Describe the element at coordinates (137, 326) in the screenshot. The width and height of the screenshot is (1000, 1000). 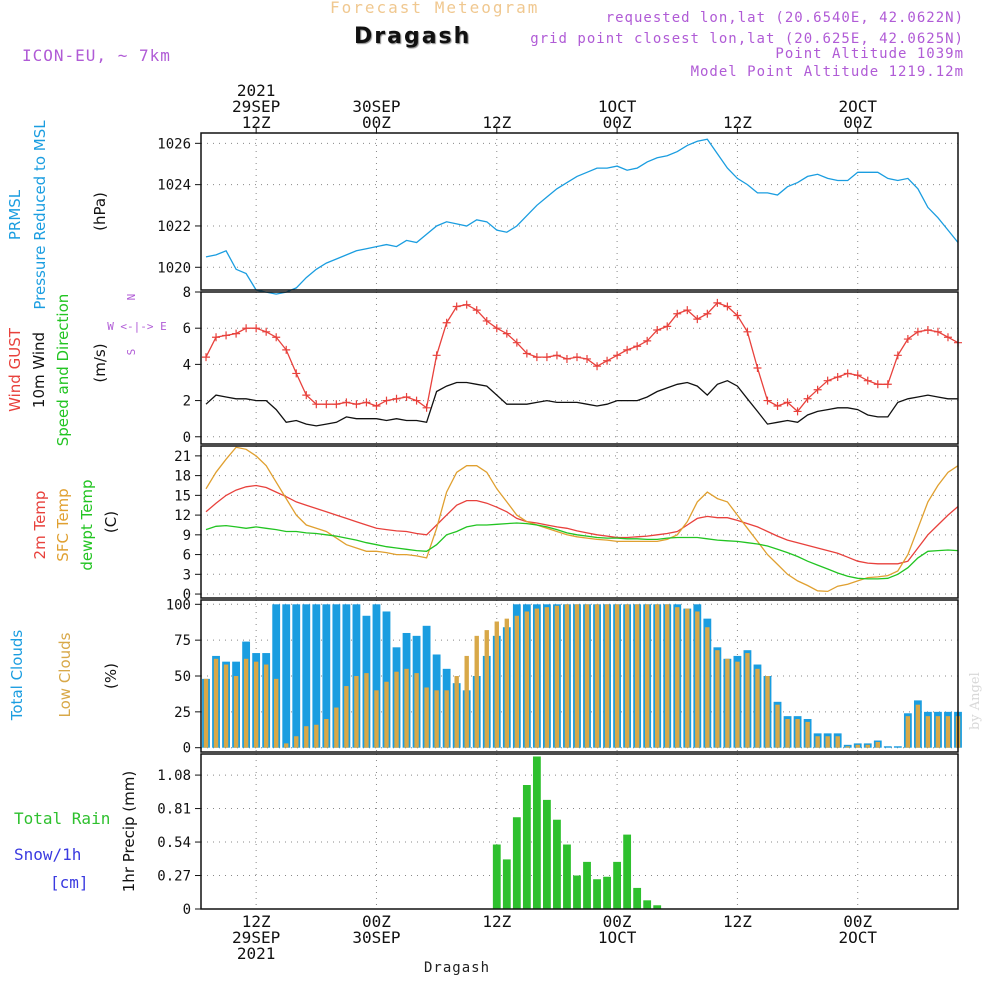
I see `compass-west-east: W <-|-> E` at that location.